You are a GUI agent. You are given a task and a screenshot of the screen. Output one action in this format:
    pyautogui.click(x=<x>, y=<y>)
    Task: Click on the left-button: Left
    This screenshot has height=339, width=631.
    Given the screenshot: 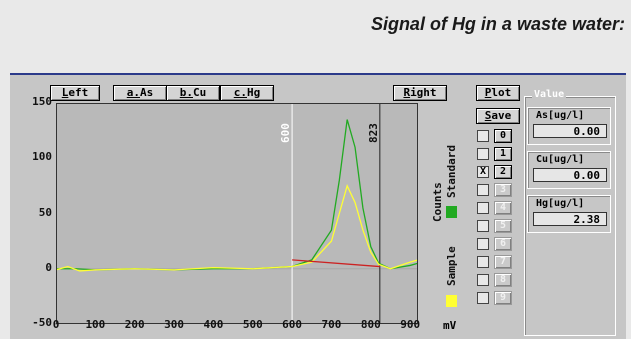 What is the action you would take?
    pyautogui.click(x=75, y=93)
    